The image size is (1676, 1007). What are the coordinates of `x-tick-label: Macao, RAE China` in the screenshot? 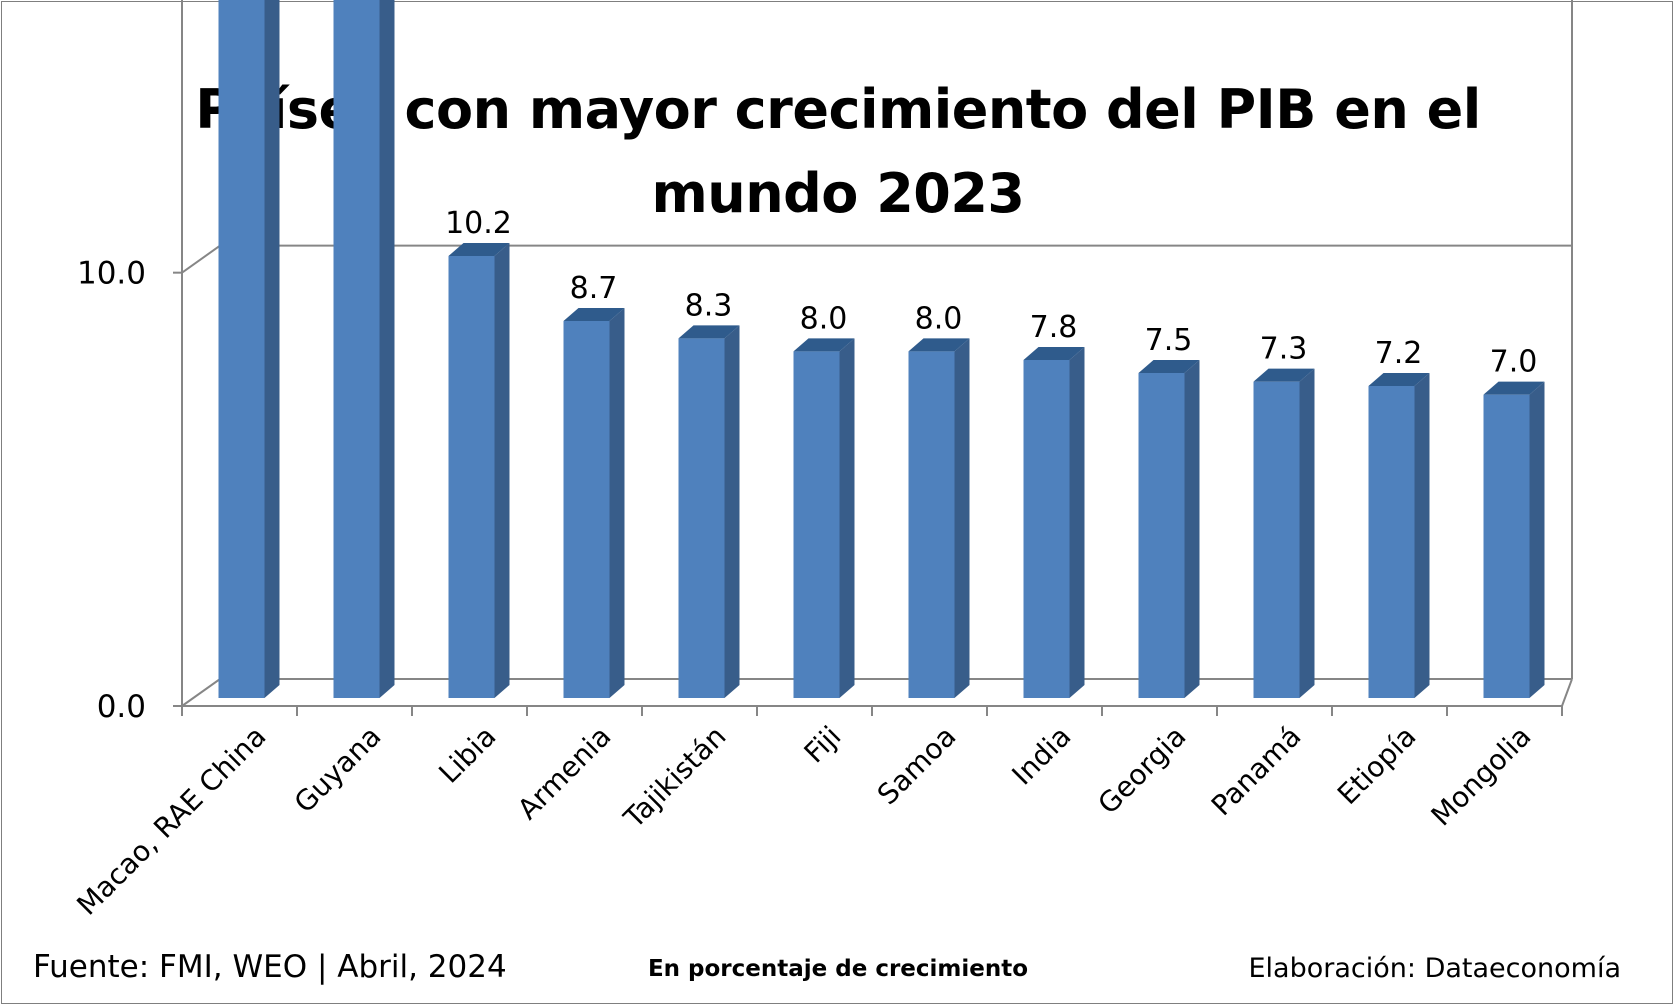 It's located at (171, 821).